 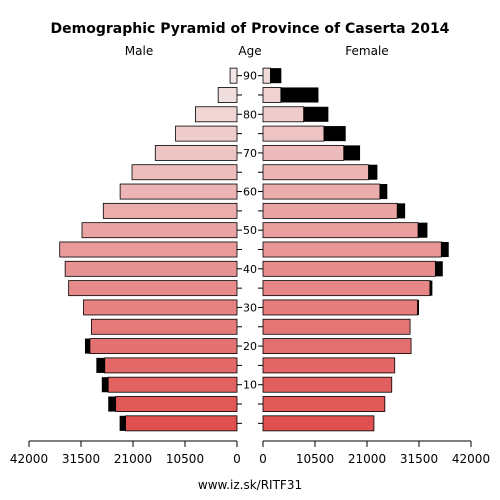 What do you see at coordinates (81, 459) in the screenshot?
I see `male-x-tick-label-1: 31500` at bounding box center [81, 459].